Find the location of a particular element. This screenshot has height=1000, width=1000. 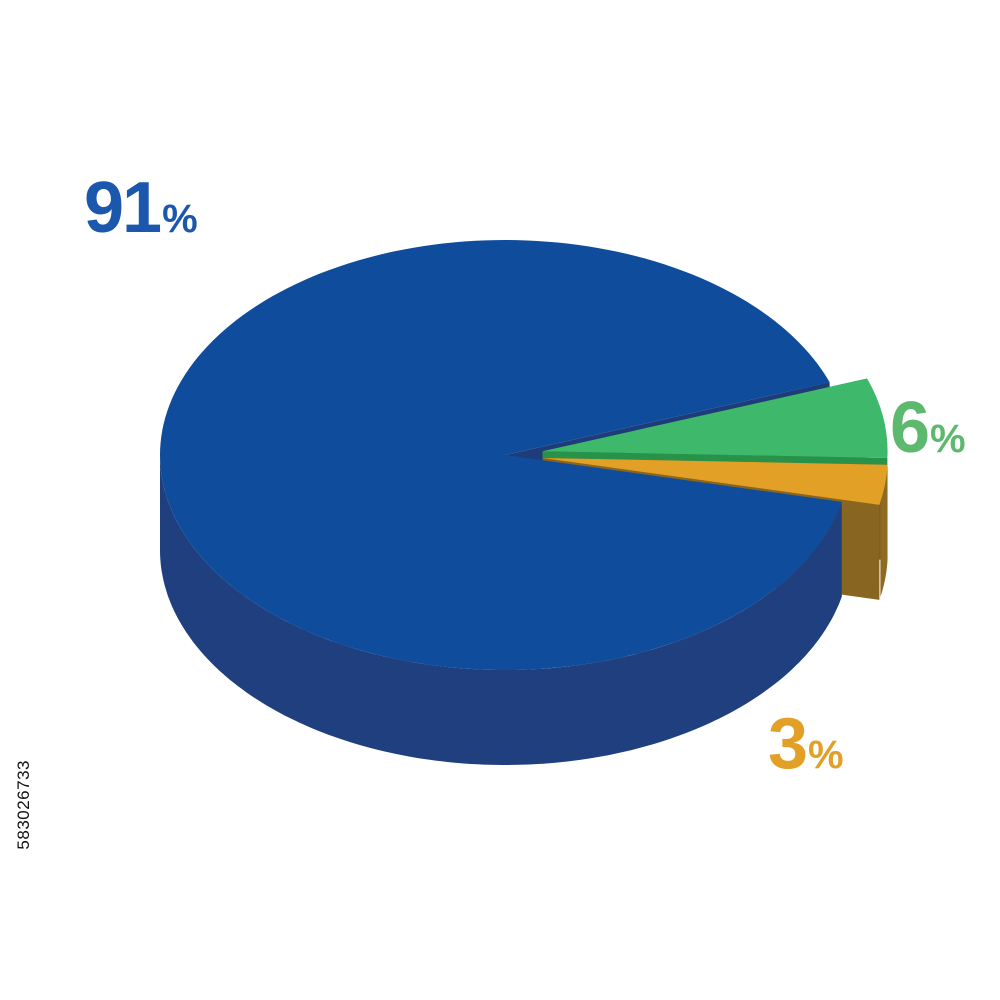

slice-label-3: 3% is located at coordinates (806, 744).